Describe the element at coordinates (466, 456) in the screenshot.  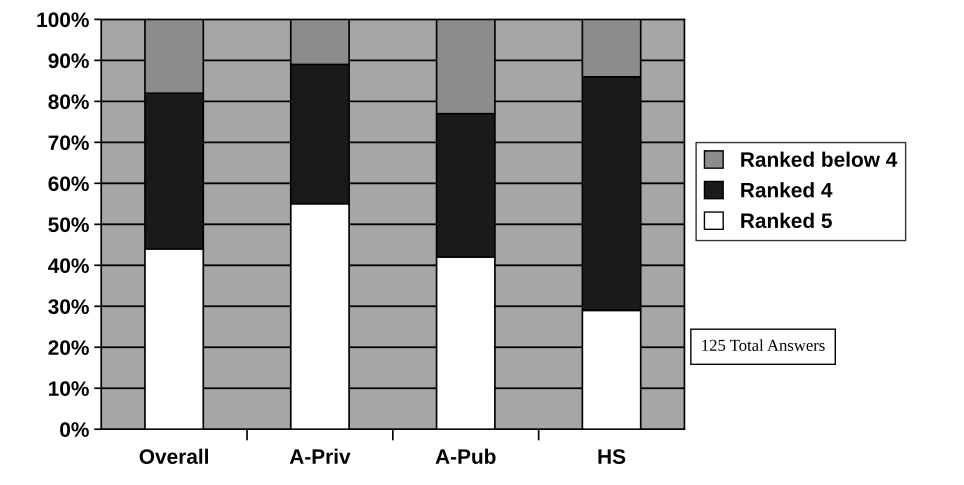
I see `x-tick-label: A-Pub` at that location.